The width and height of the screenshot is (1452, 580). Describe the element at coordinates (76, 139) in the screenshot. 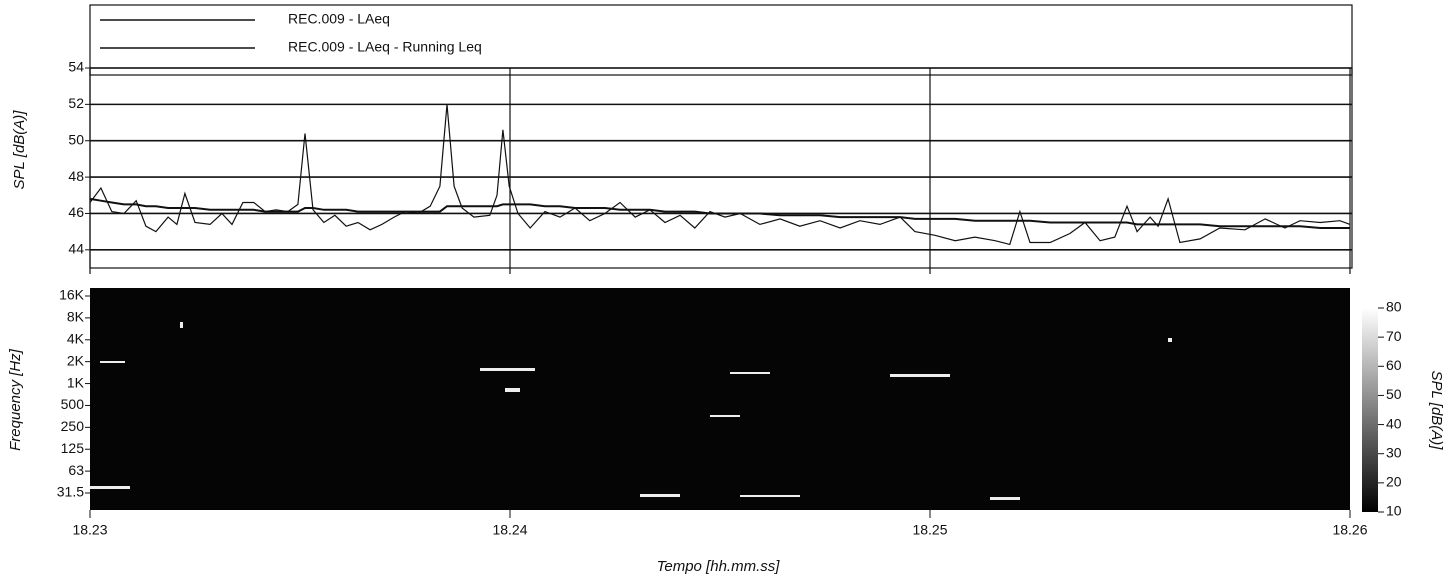

I see `y-tick-label: 50` at that location.